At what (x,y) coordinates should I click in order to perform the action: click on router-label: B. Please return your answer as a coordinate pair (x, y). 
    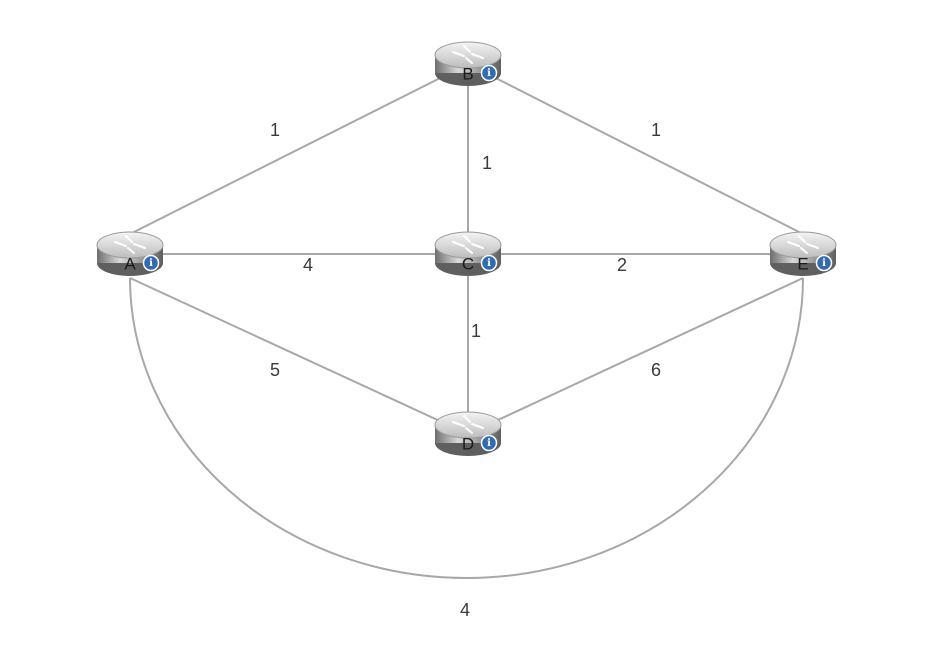
    Looking at the image, I should click on (467, 73).